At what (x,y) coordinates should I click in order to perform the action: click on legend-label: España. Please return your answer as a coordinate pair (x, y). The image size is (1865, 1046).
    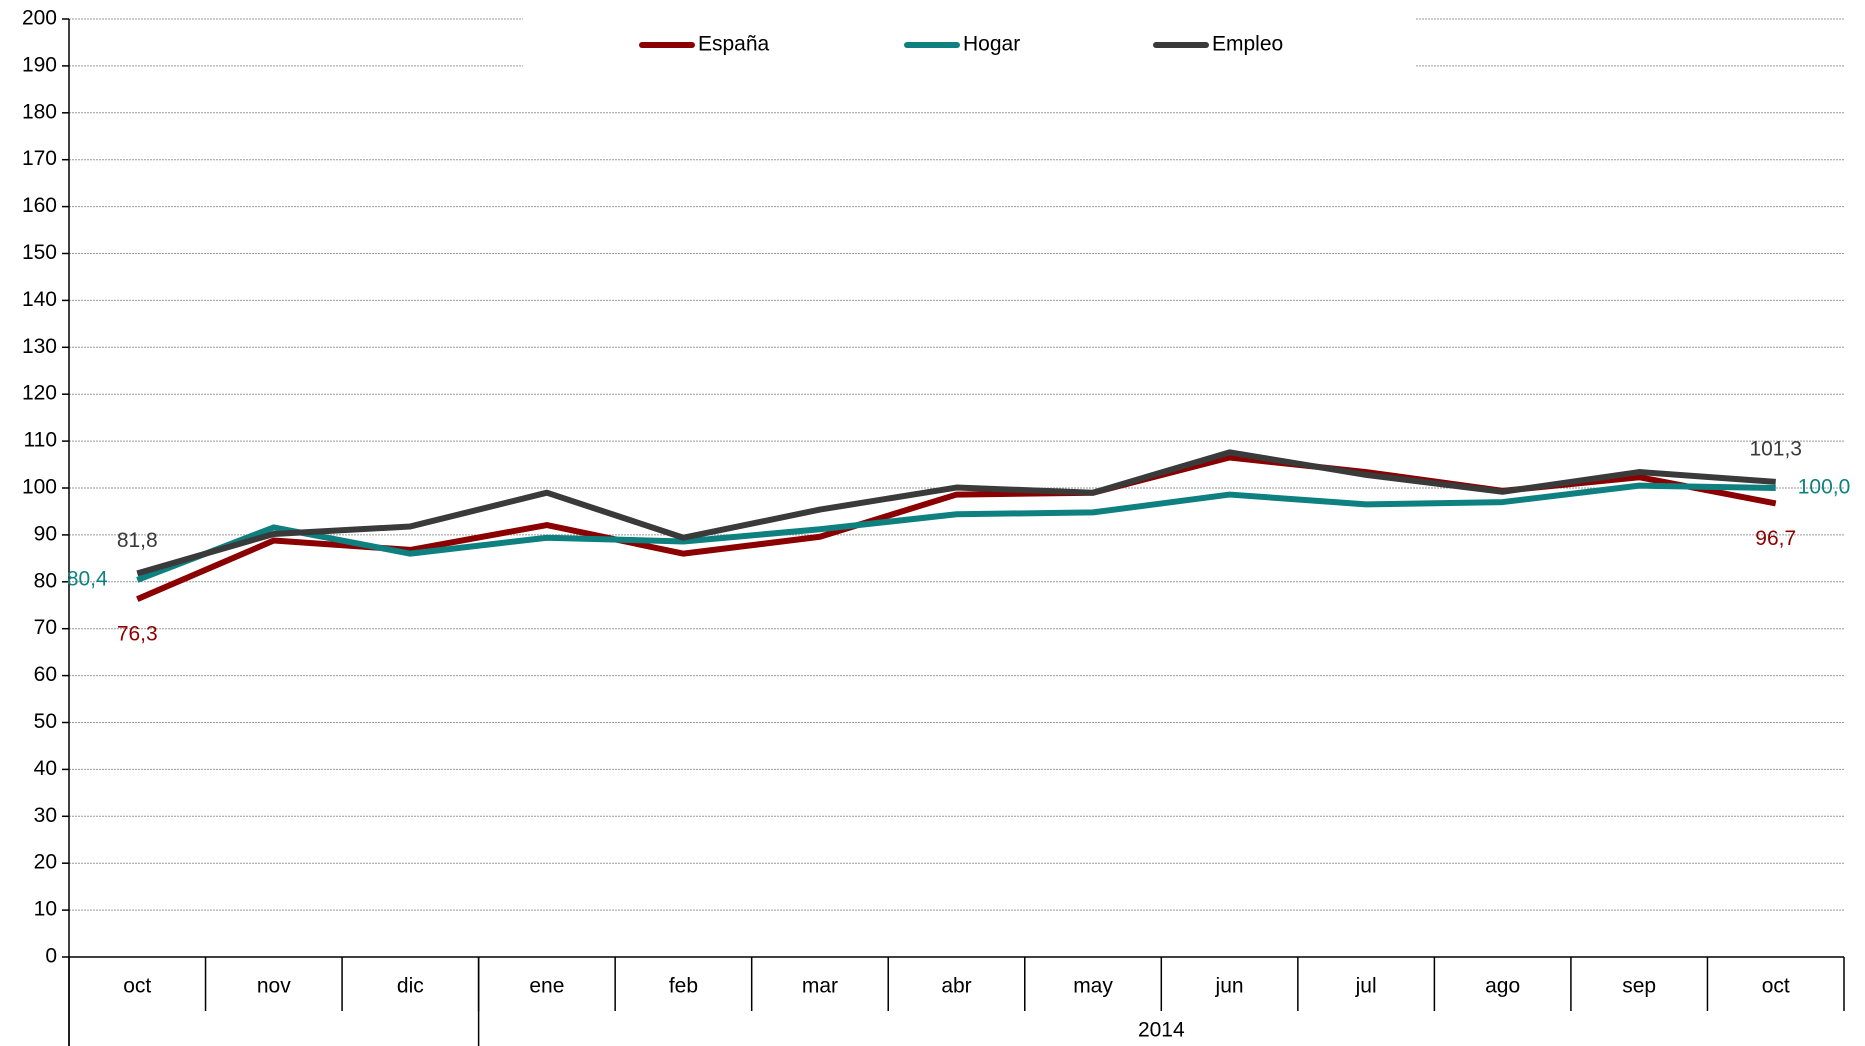
    Looking at the image, I should click on (734, 44).